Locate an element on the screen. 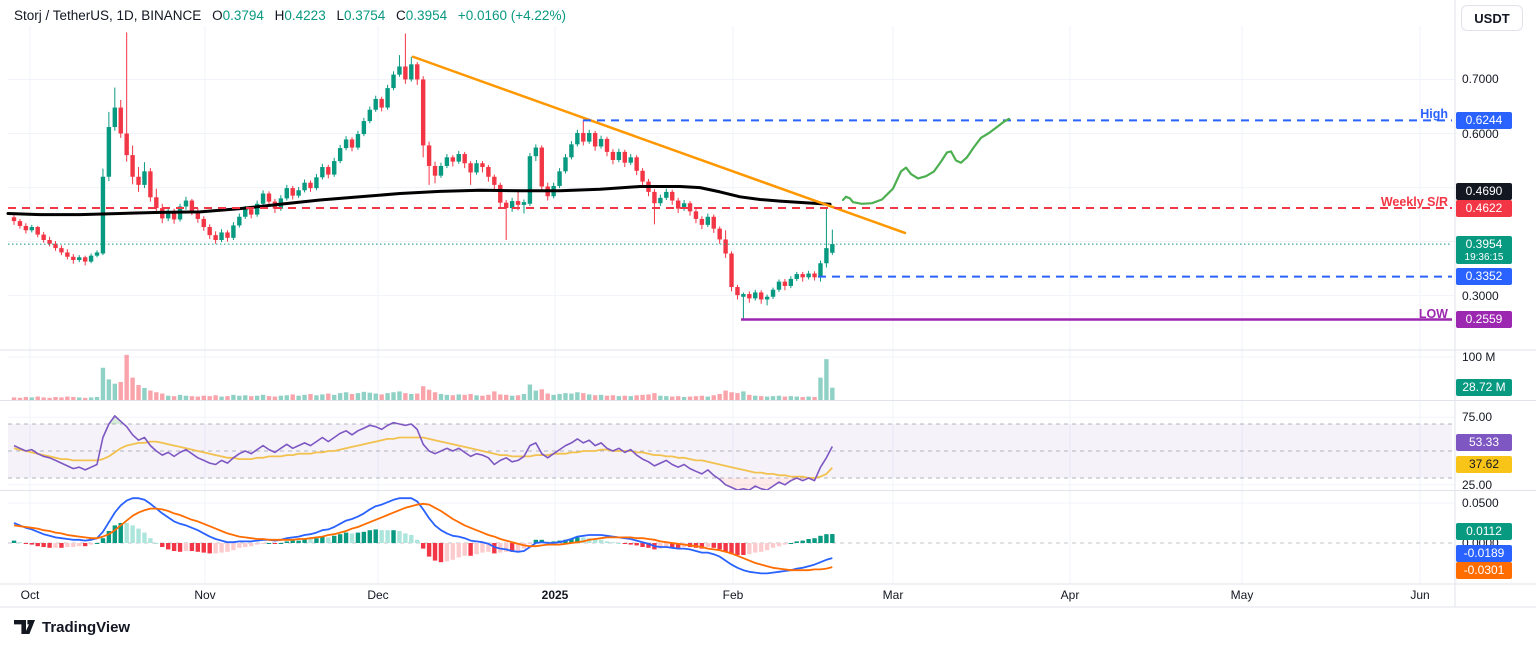 The image size is (1536, 648). countdown-timer: 19:36:15 is located at coordinates (1484, 257).